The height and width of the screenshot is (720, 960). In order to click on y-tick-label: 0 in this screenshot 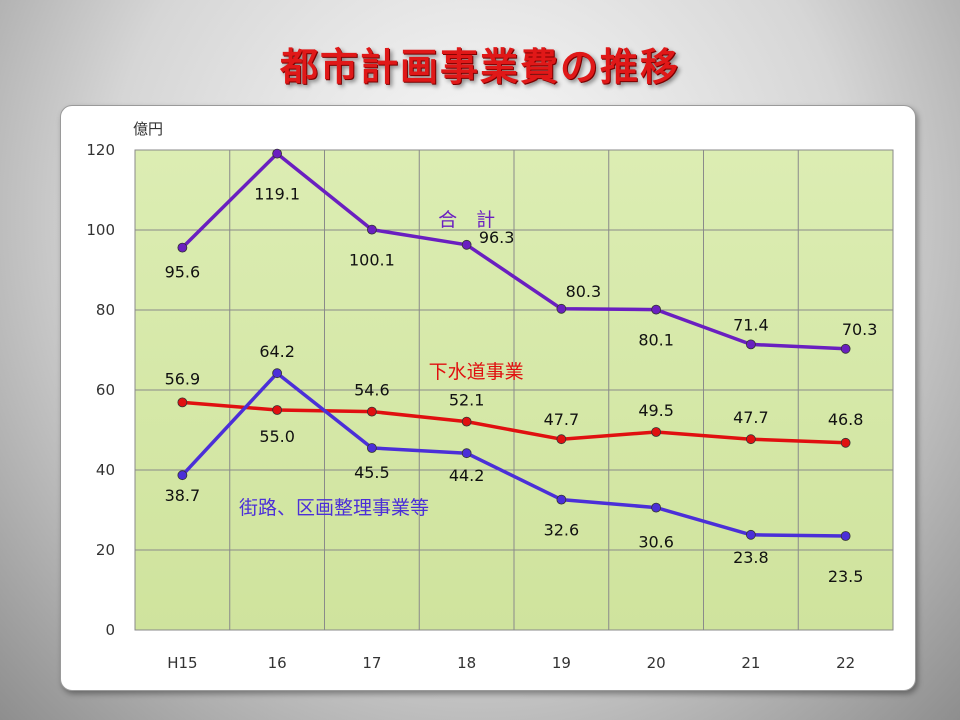, I will do `click(110, 630)`.